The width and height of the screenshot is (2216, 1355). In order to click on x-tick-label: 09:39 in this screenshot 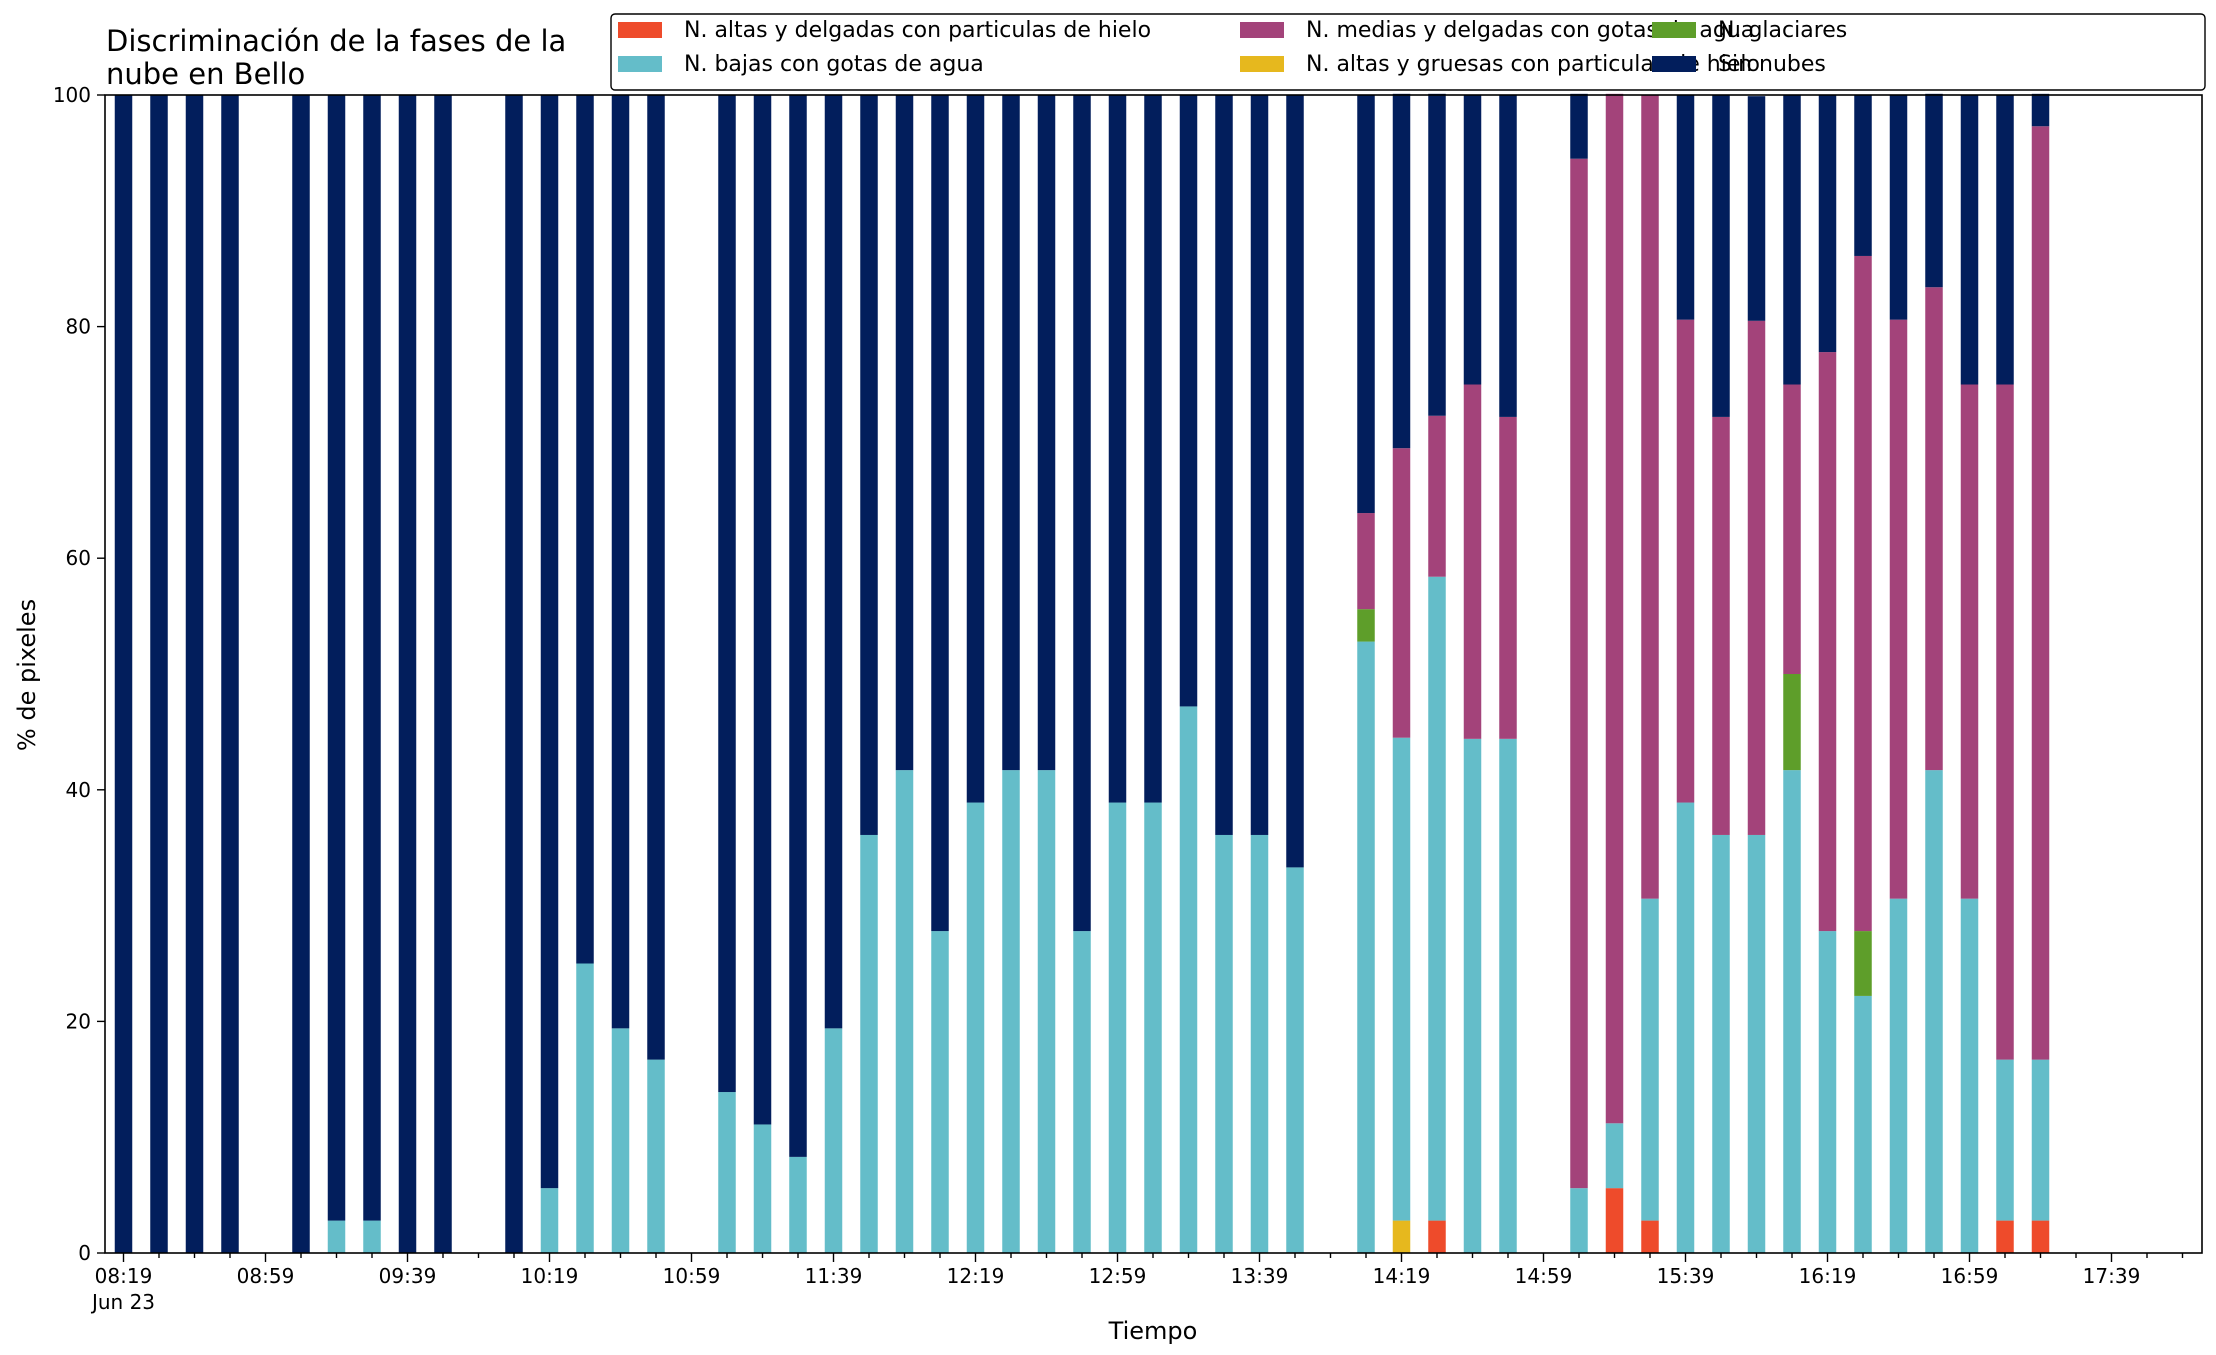, I will do `click(408, 1276)`.